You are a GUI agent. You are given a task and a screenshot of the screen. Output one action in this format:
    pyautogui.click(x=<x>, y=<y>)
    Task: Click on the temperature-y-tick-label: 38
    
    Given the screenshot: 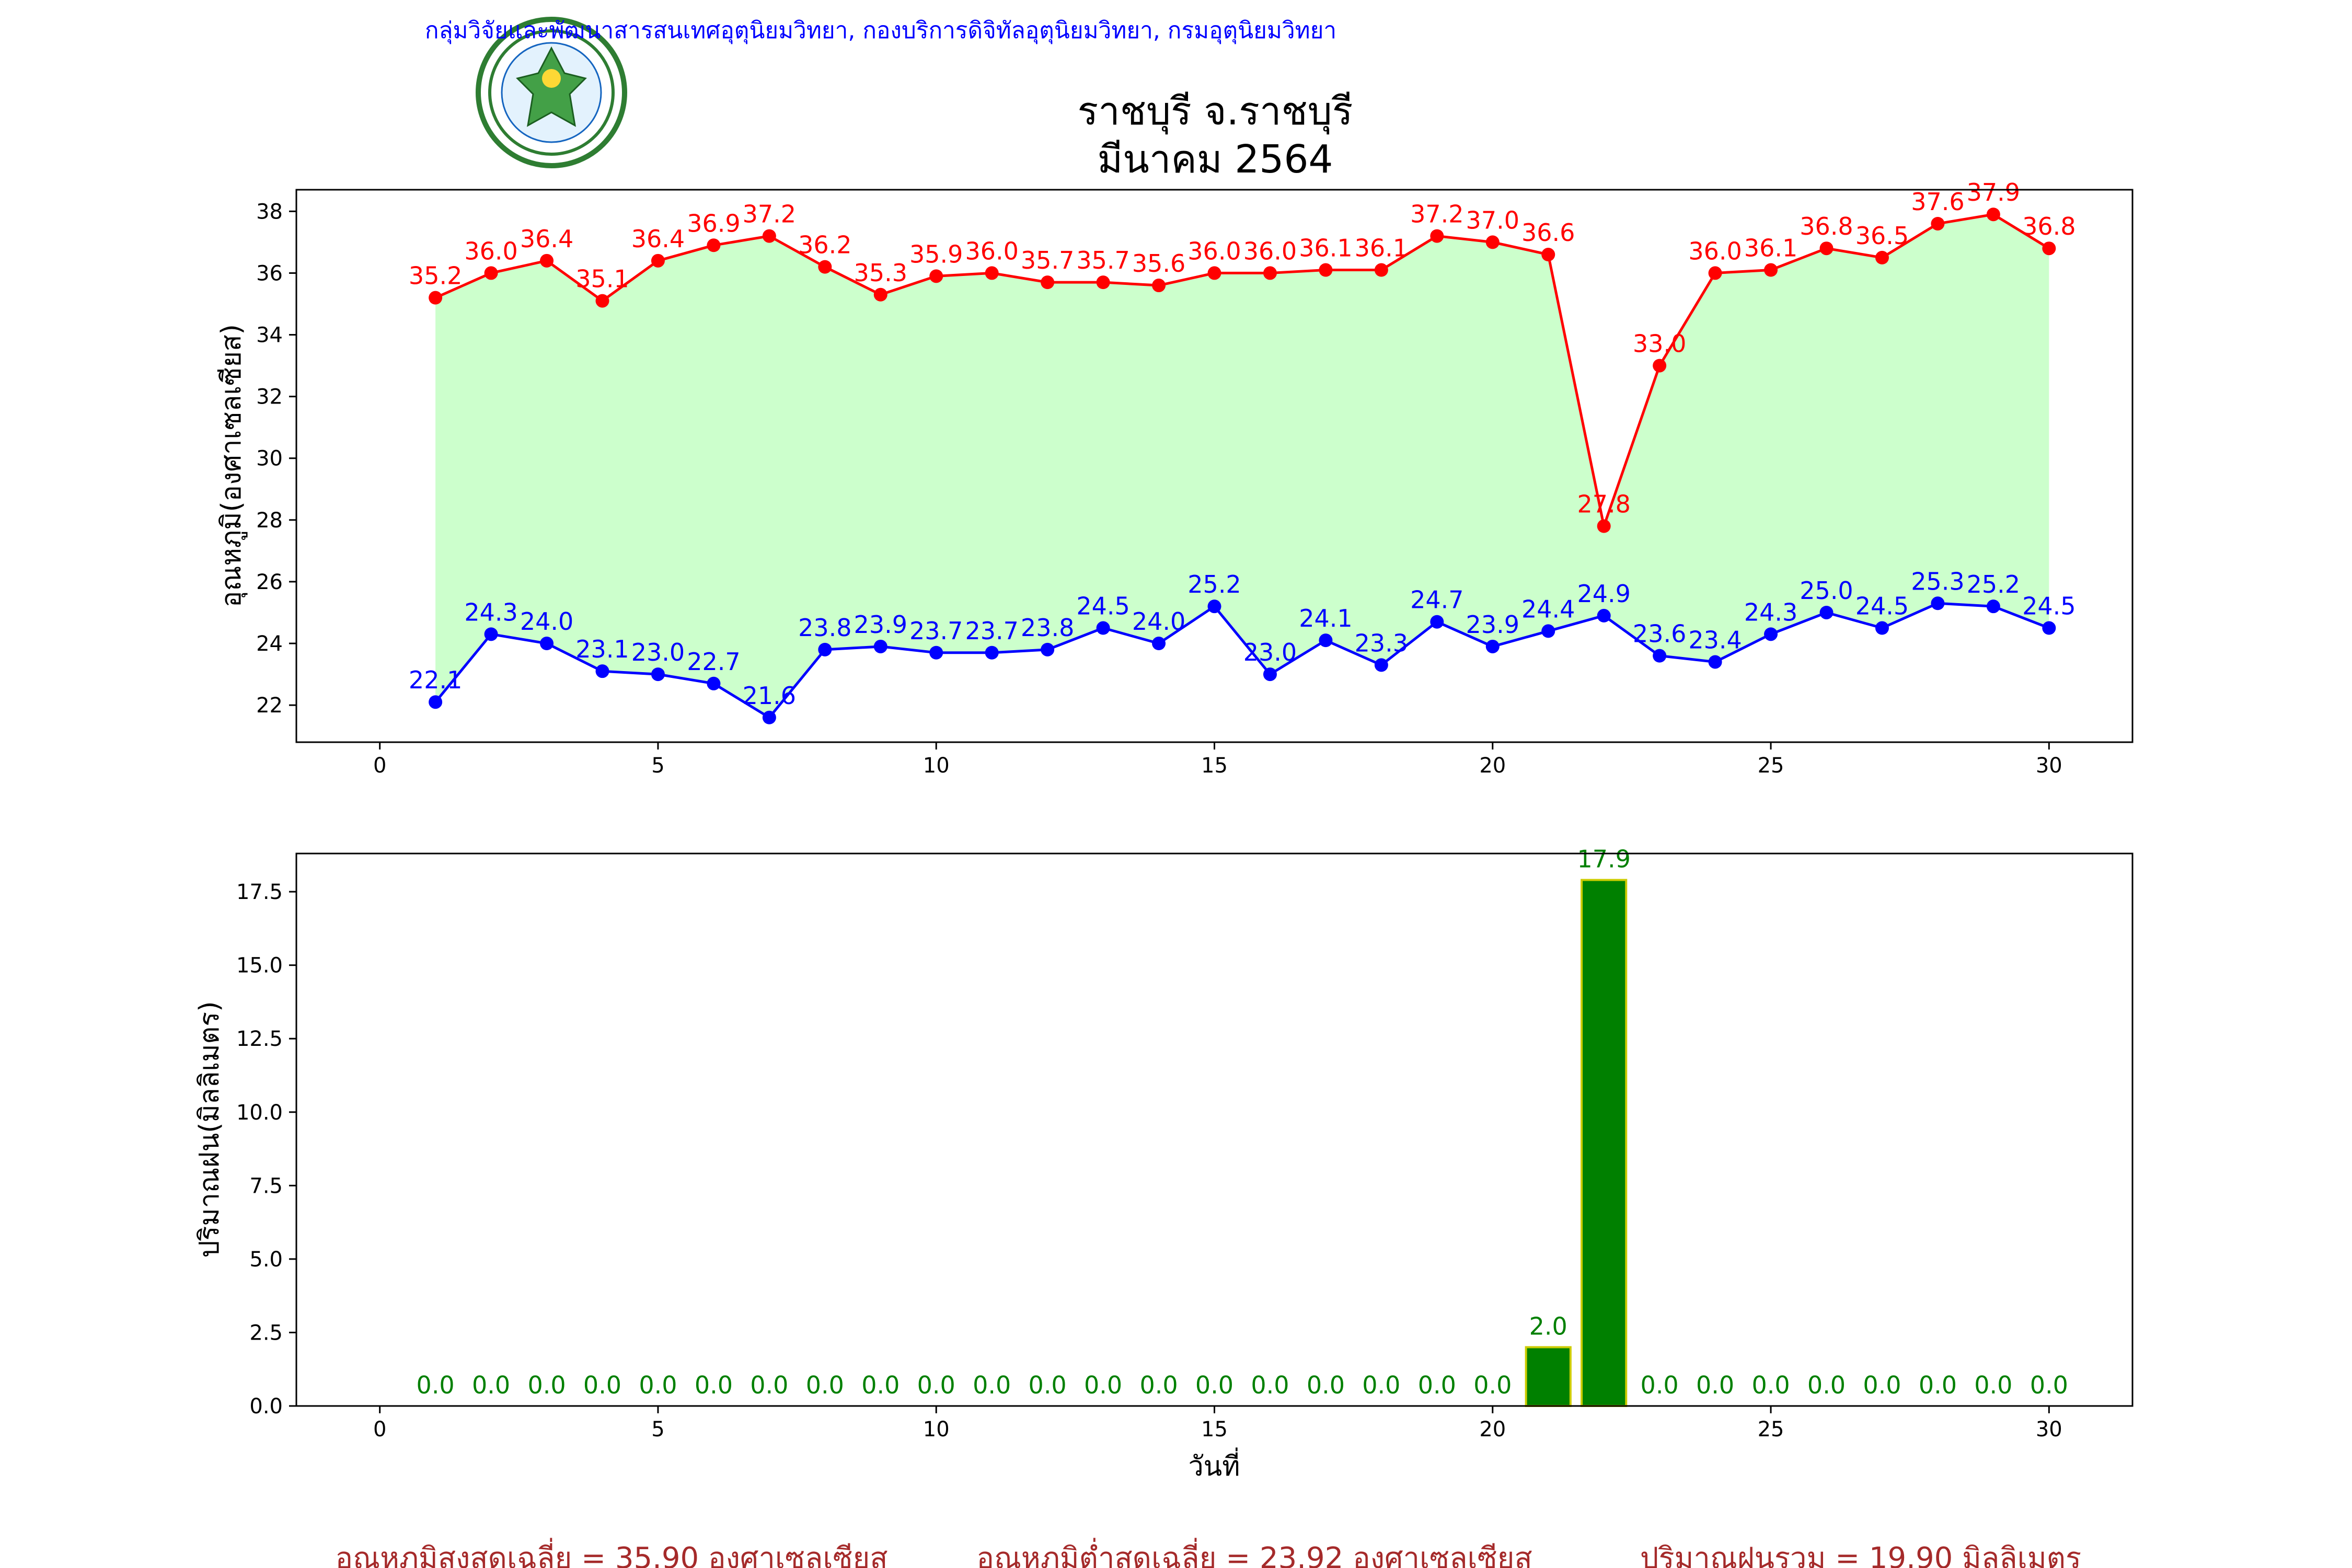 What is the action you would take?
    pyautogui.click(x=269, y=212)
    